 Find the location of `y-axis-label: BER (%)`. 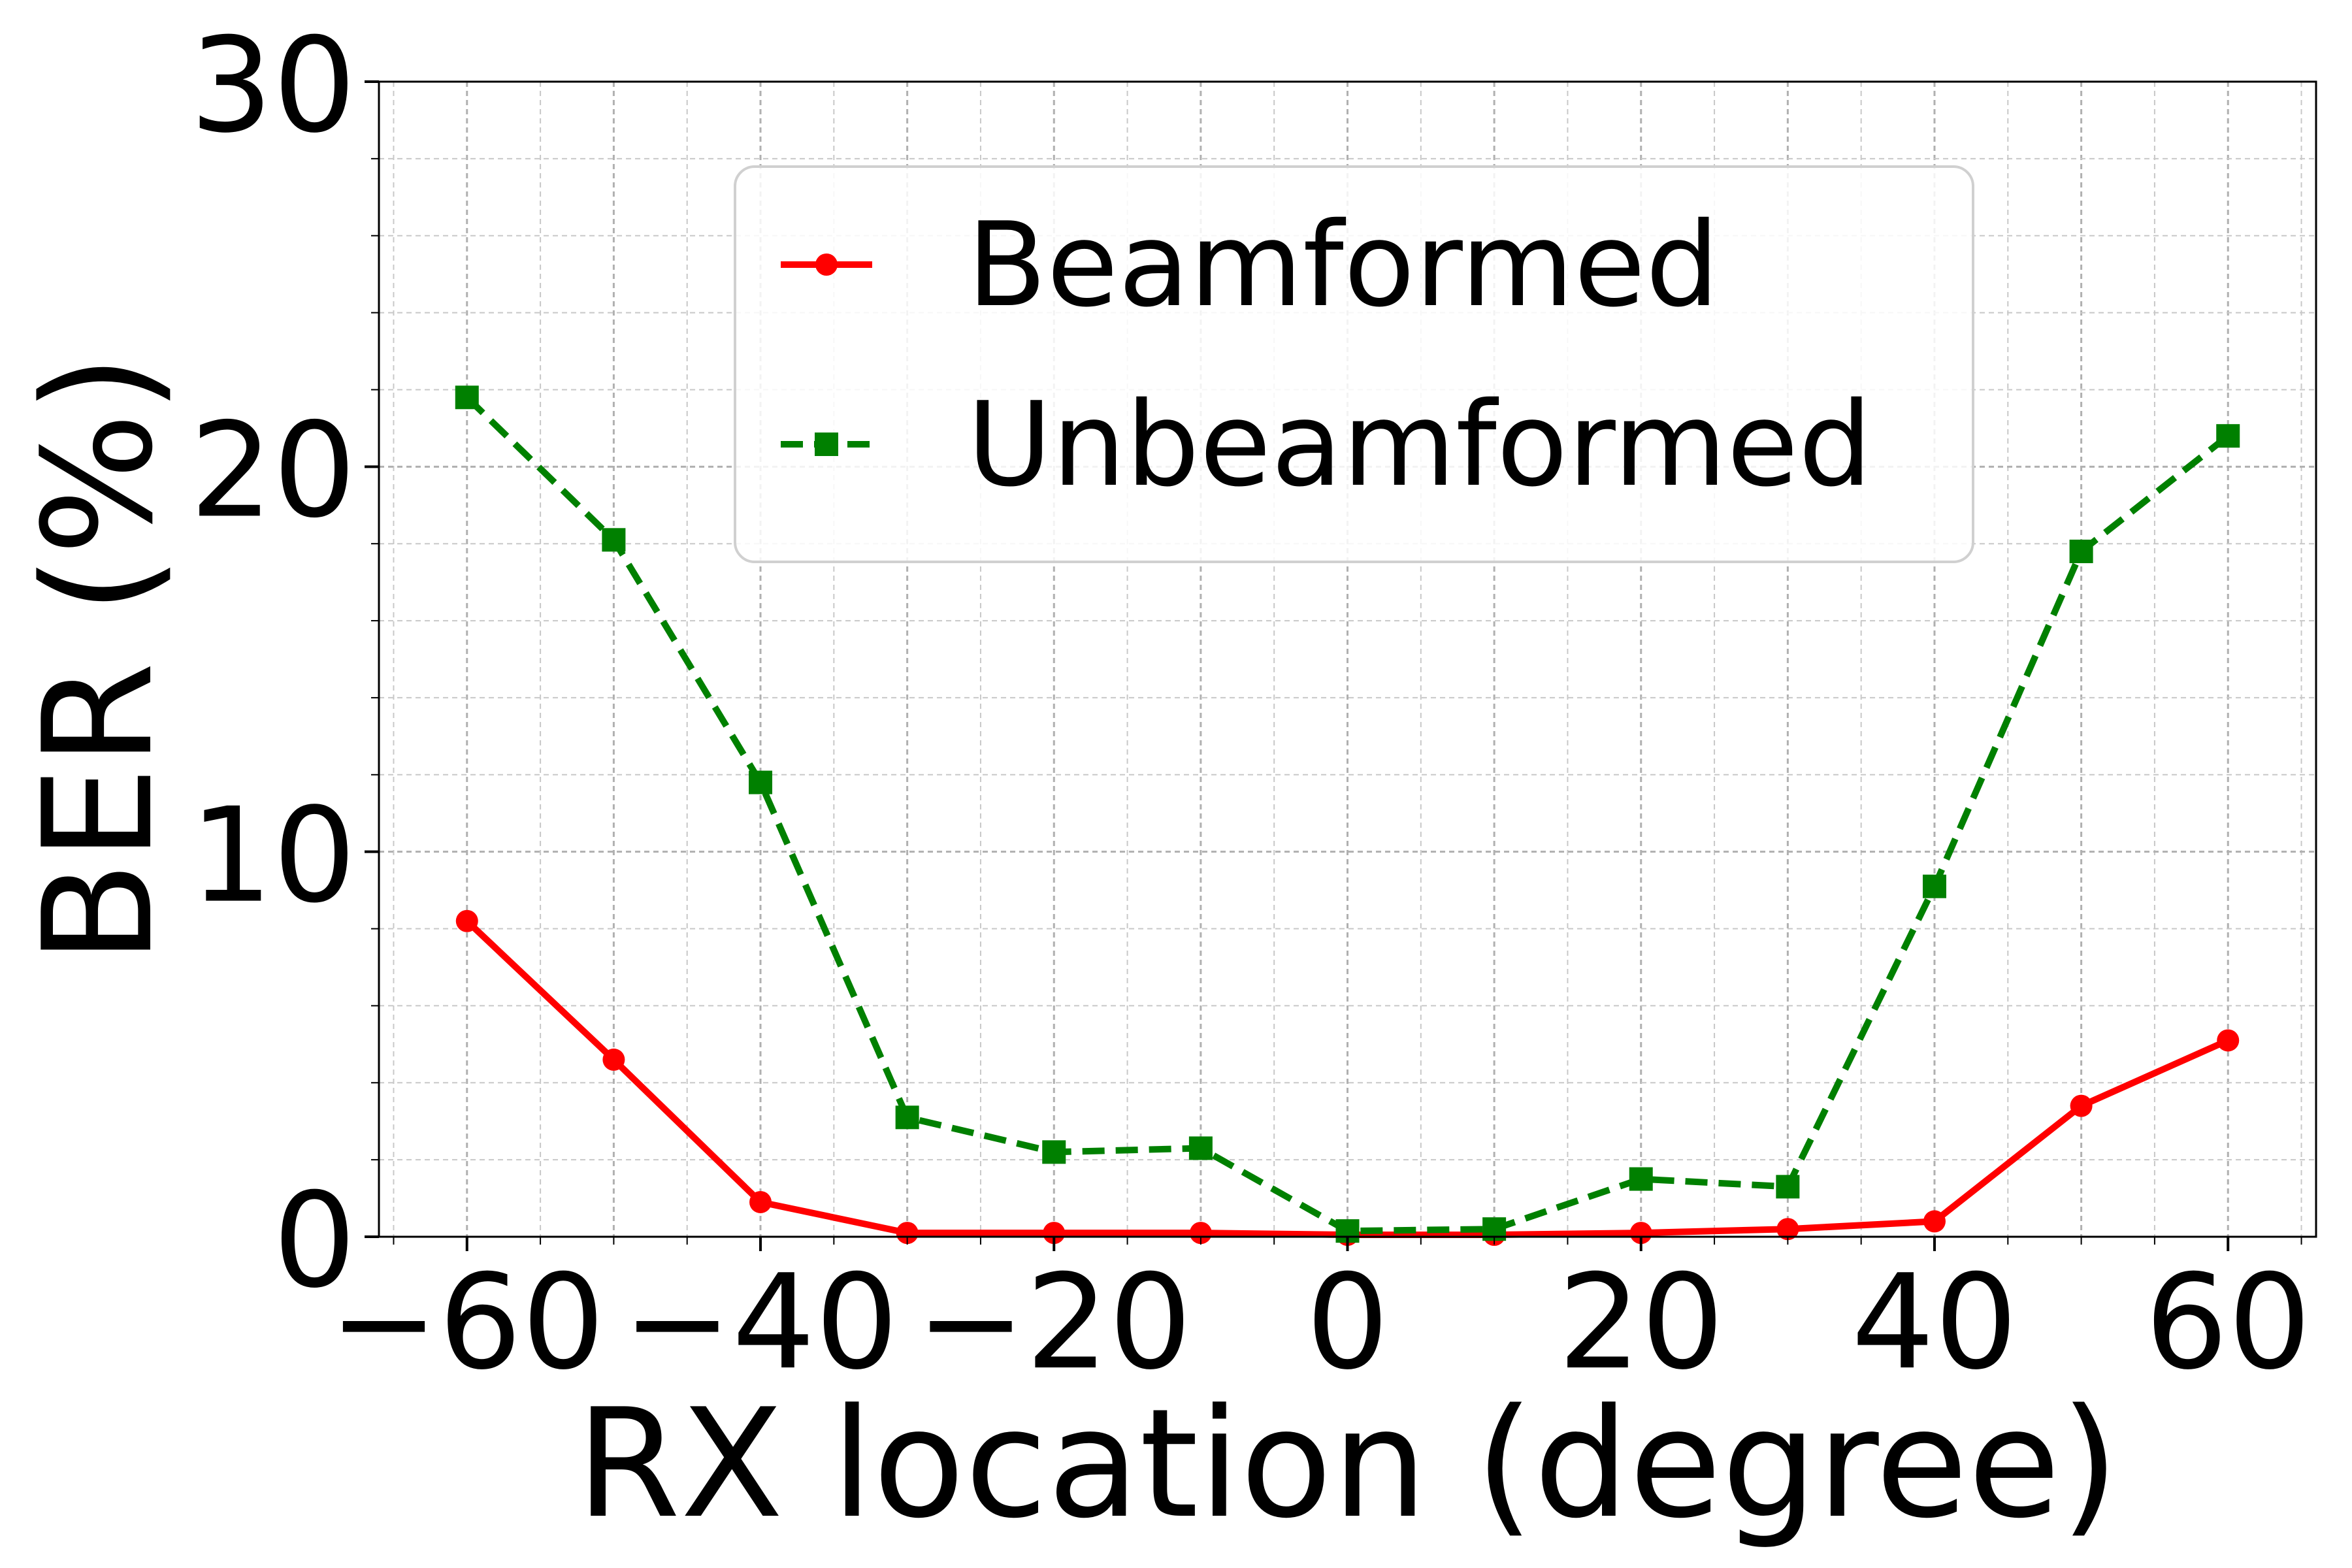

y-axis-label: BER (%) is located at coordinates (99, 659).